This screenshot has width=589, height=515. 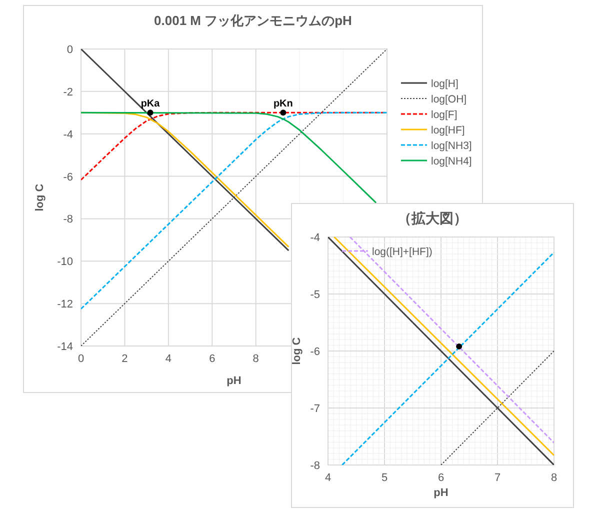 What do you see at coordinates (449, 100) in the screenshot?
I see `legend-label: log[OH]` at bounding box center [449, 100].